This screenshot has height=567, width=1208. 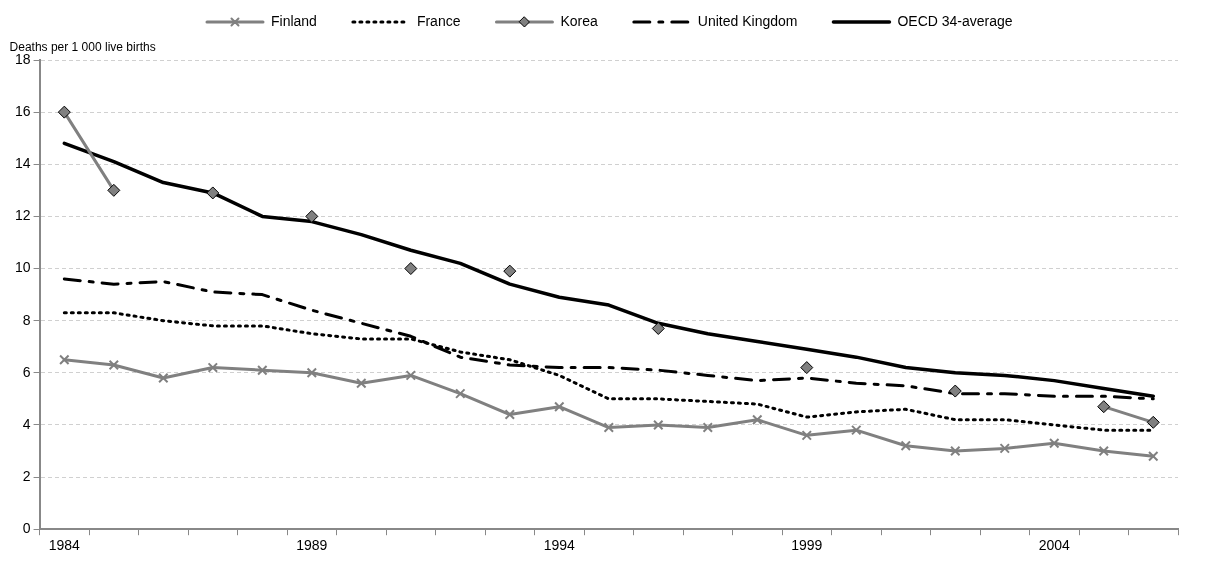 I want to click on legend-label: France, so click(x=438, y=20).